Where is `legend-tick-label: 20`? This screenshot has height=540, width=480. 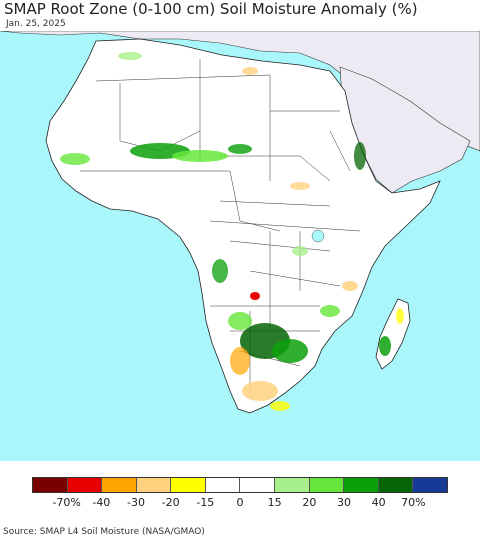 legend-tick-label: 20 is located at coordinates (309, 502).